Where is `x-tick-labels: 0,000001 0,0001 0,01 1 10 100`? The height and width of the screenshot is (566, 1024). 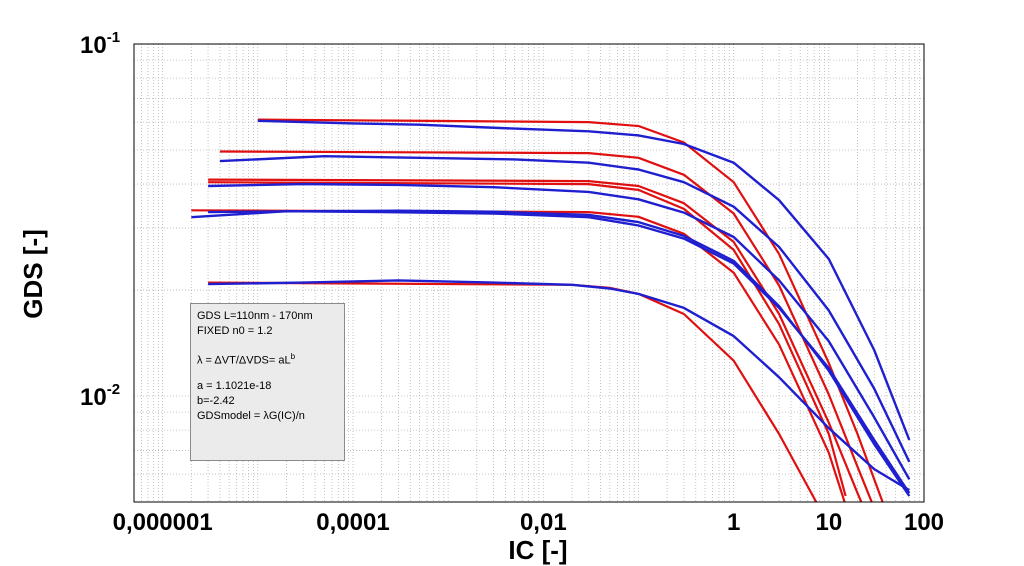
x-tick-labels: 0,000001 0,0001 0,01 1 10 100 is located at coordinates (528, 522).